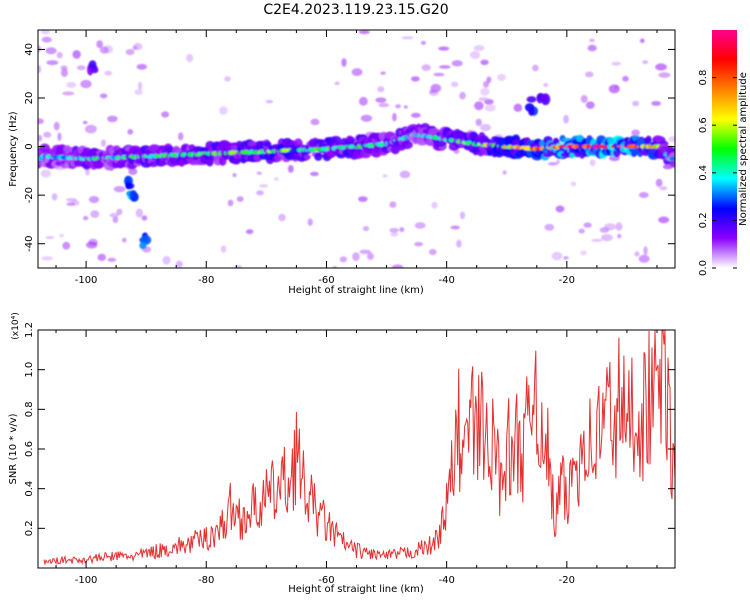  Describe the element at coordinates (703, 268) in the screenshot. I see `colorbar-tick-label: 0.0` at that location.